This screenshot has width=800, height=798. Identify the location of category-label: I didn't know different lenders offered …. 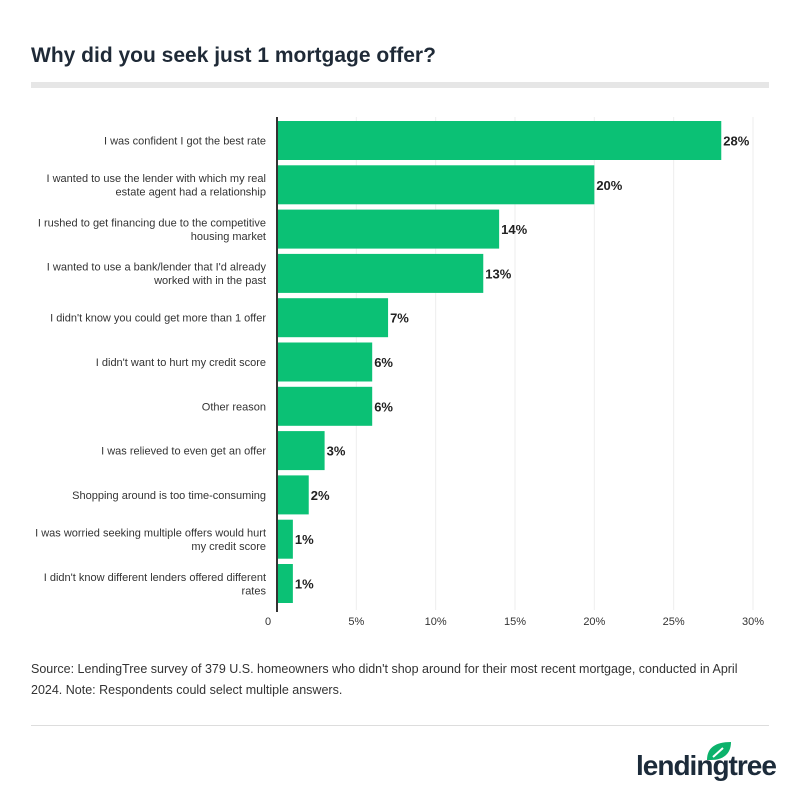
(155, 578).